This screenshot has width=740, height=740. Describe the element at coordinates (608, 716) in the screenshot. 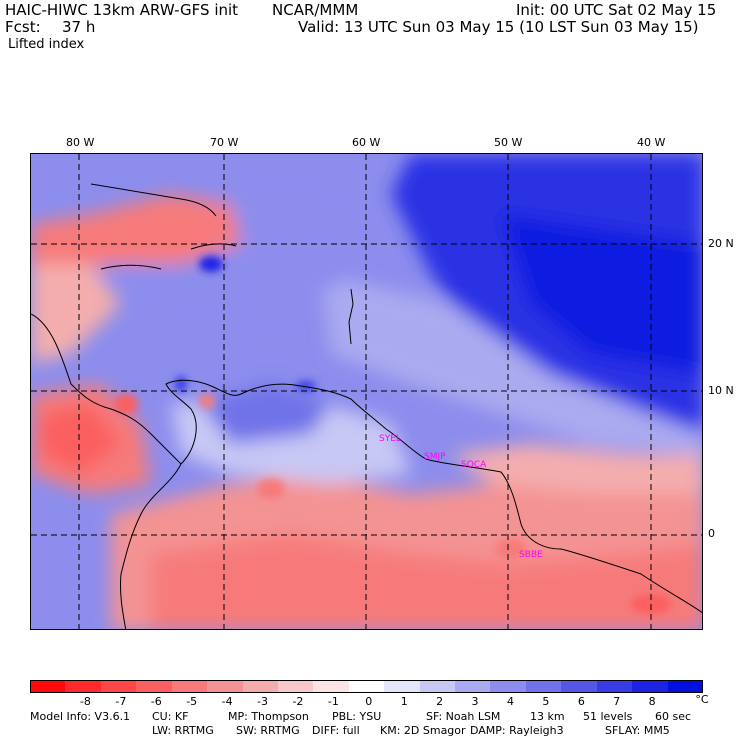

I see `footer-item: 51 levels` at that location.